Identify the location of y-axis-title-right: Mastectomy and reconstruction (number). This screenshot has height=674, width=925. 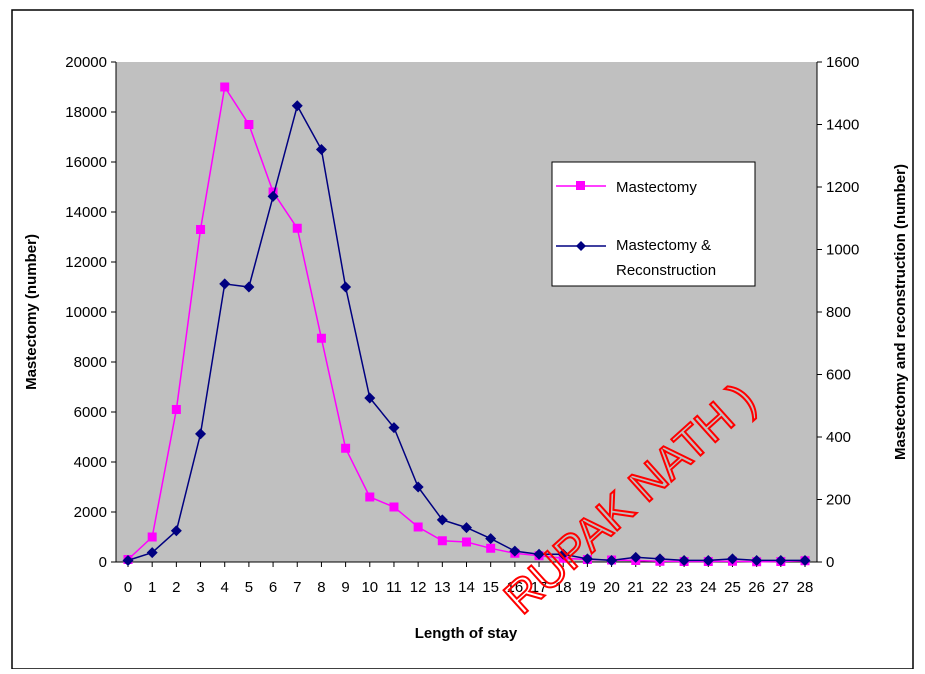
(900, 312).